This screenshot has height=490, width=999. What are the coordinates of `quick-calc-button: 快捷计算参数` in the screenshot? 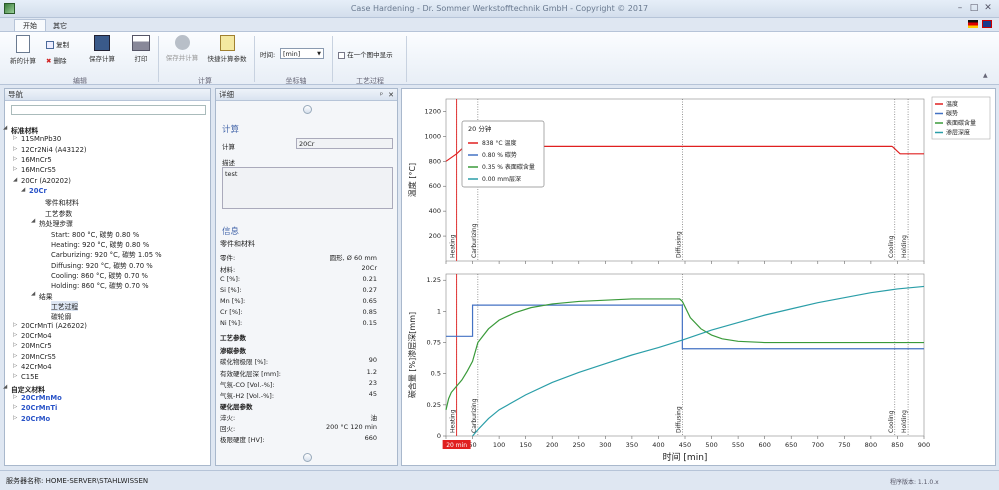 It's located at (227, 49).